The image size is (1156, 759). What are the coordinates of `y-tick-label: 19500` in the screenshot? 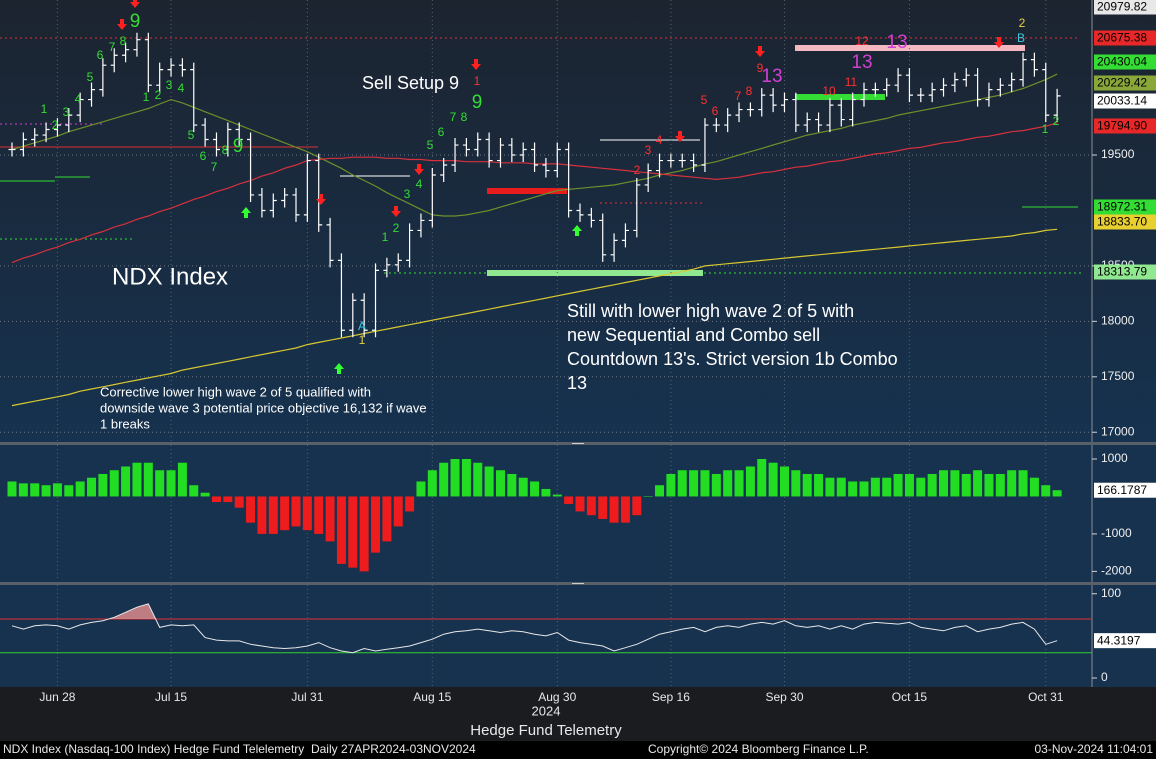 It's located at (1118, 154).